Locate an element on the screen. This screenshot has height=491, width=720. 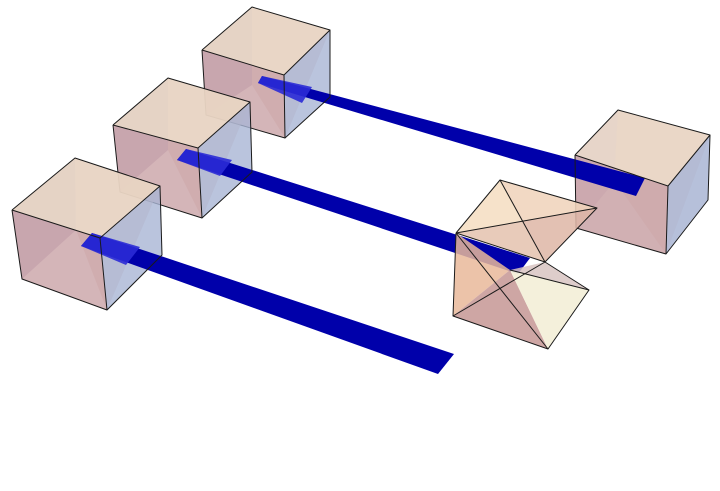
lower-tetrahedron is located at coordinates (521, 291).